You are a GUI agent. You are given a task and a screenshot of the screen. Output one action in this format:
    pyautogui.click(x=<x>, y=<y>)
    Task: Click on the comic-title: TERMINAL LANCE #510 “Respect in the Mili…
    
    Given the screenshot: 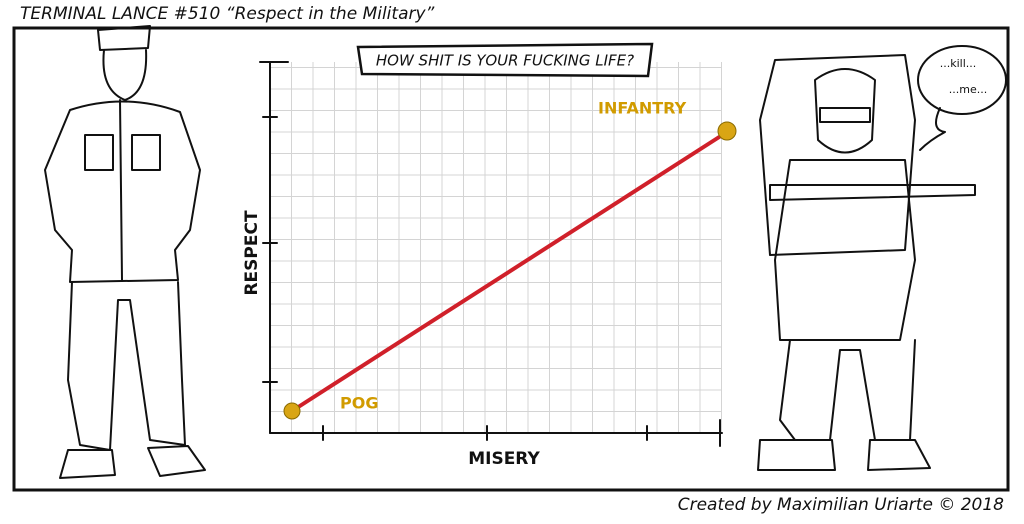 What is the action you would take?
    pyautogui.click(x=227, y=14)
    